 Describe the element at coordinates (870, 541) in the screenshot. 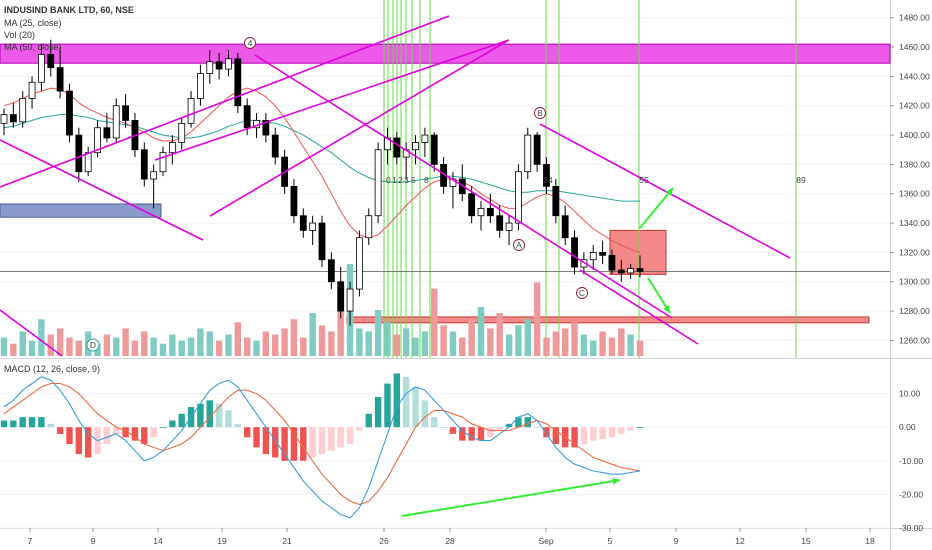

I see `date-tick-label: 18` at that location.